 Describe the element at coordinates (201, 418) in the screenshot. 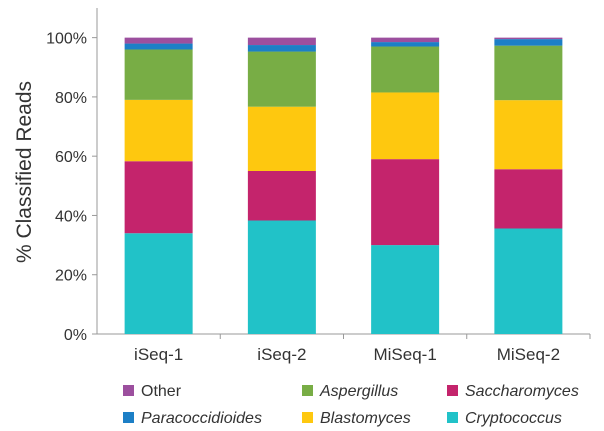

I see `legend-label-paracoccidioides: Paracoccidioides` at that location.